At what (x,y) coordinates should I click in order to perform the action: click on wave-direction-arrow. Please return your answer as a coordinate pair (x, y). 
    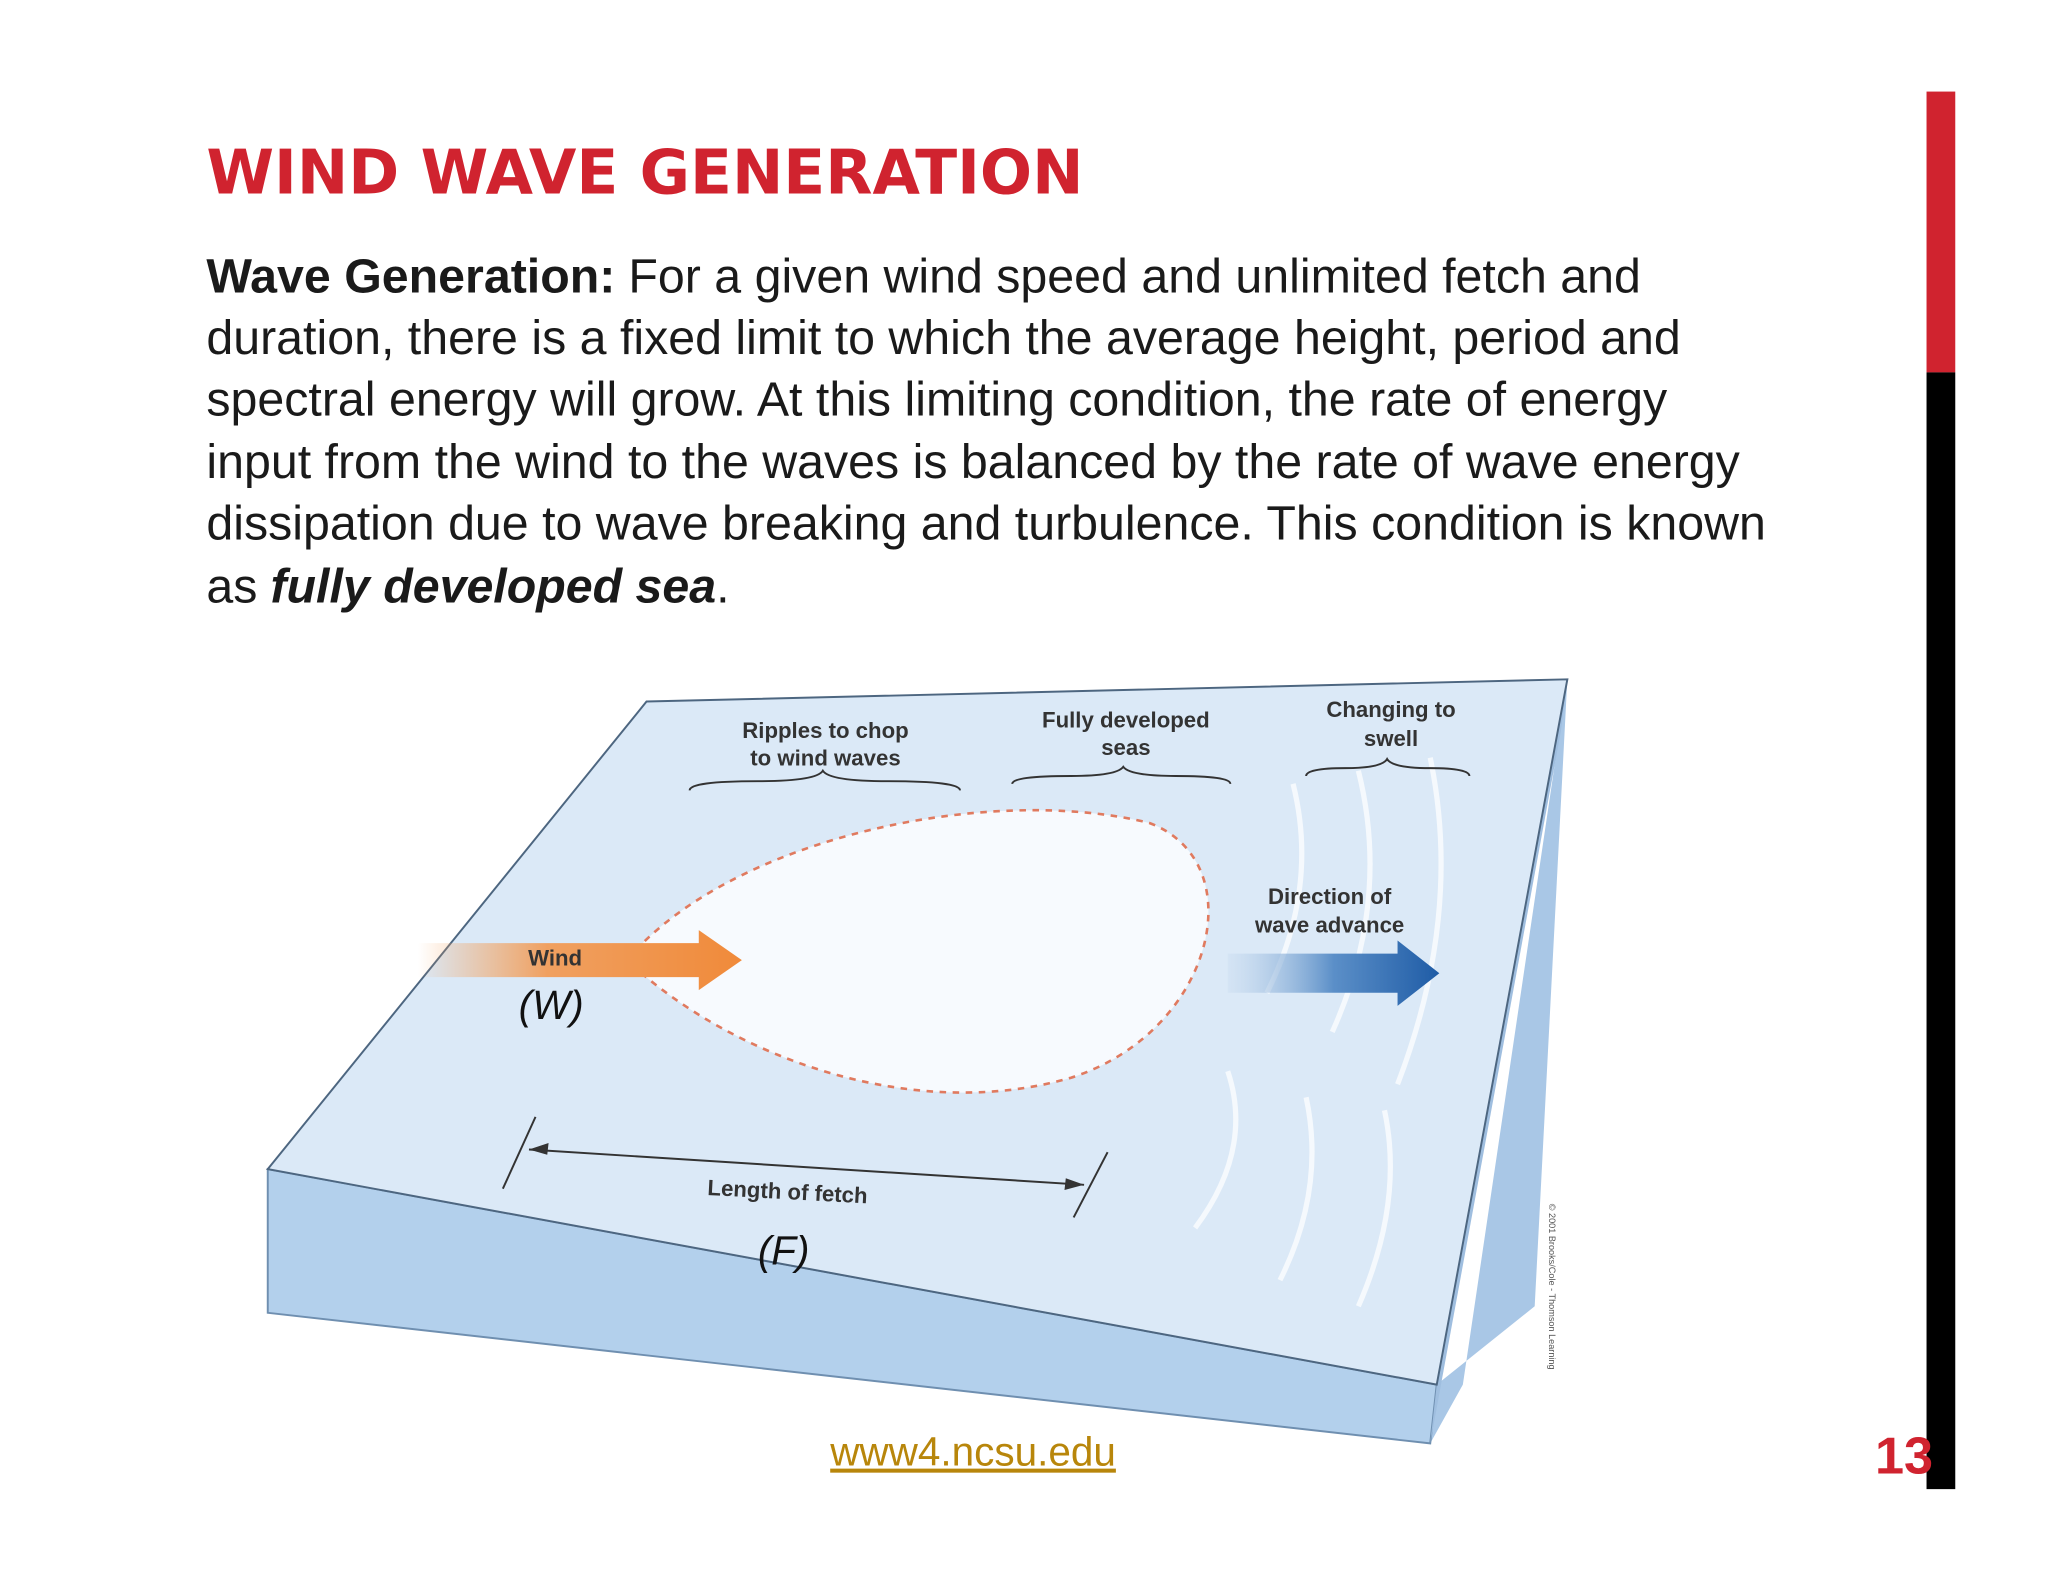
    Looking at the image, I should click on (1333, 973).